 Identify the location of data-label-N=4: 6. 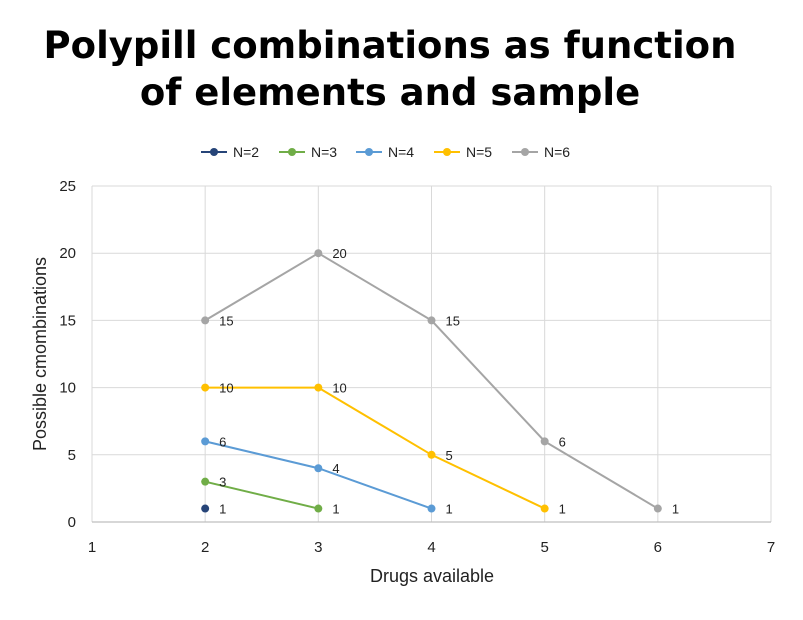
(222, 441).